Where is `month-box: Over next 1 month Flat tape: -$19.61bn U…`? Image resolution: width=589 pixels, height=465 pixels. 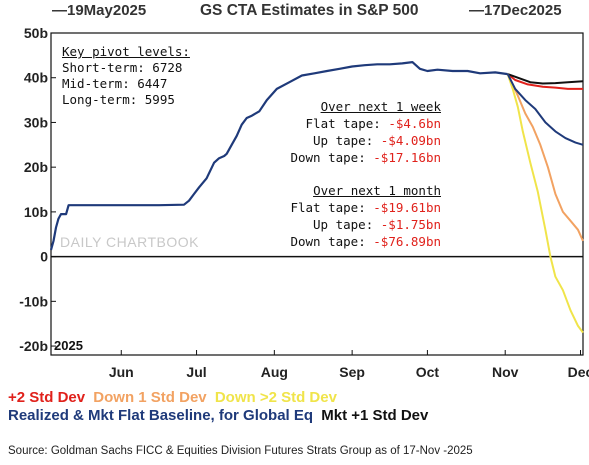 month-box: Over next 1 month Flat tape: -$19.61bn U… is located at coordinates (365, 216).